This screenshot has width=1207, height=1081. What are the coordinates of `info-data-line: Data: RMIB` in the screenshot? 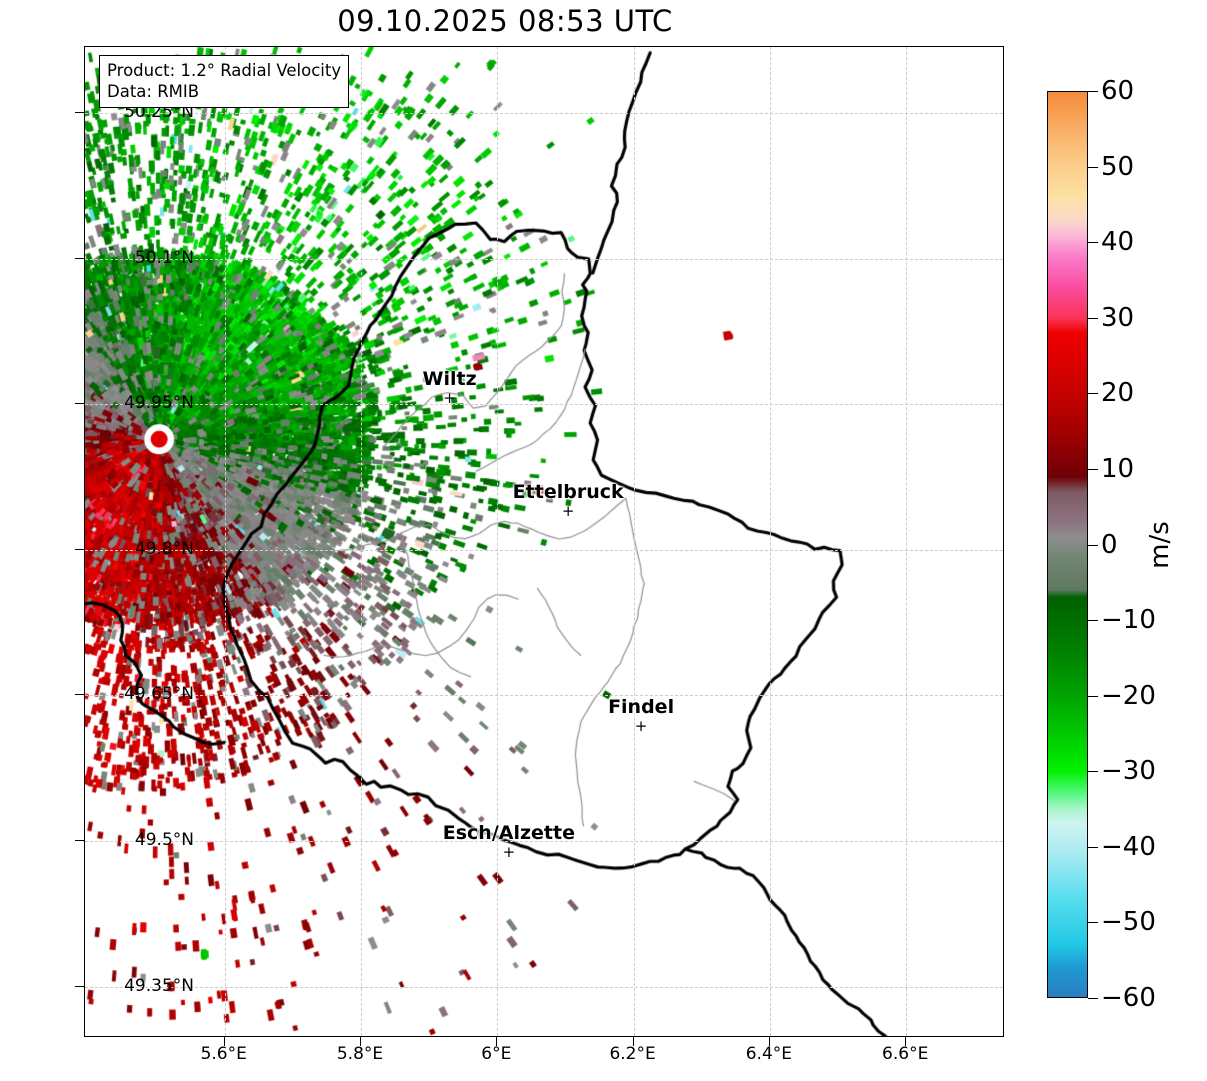 It's located at (153, 92).